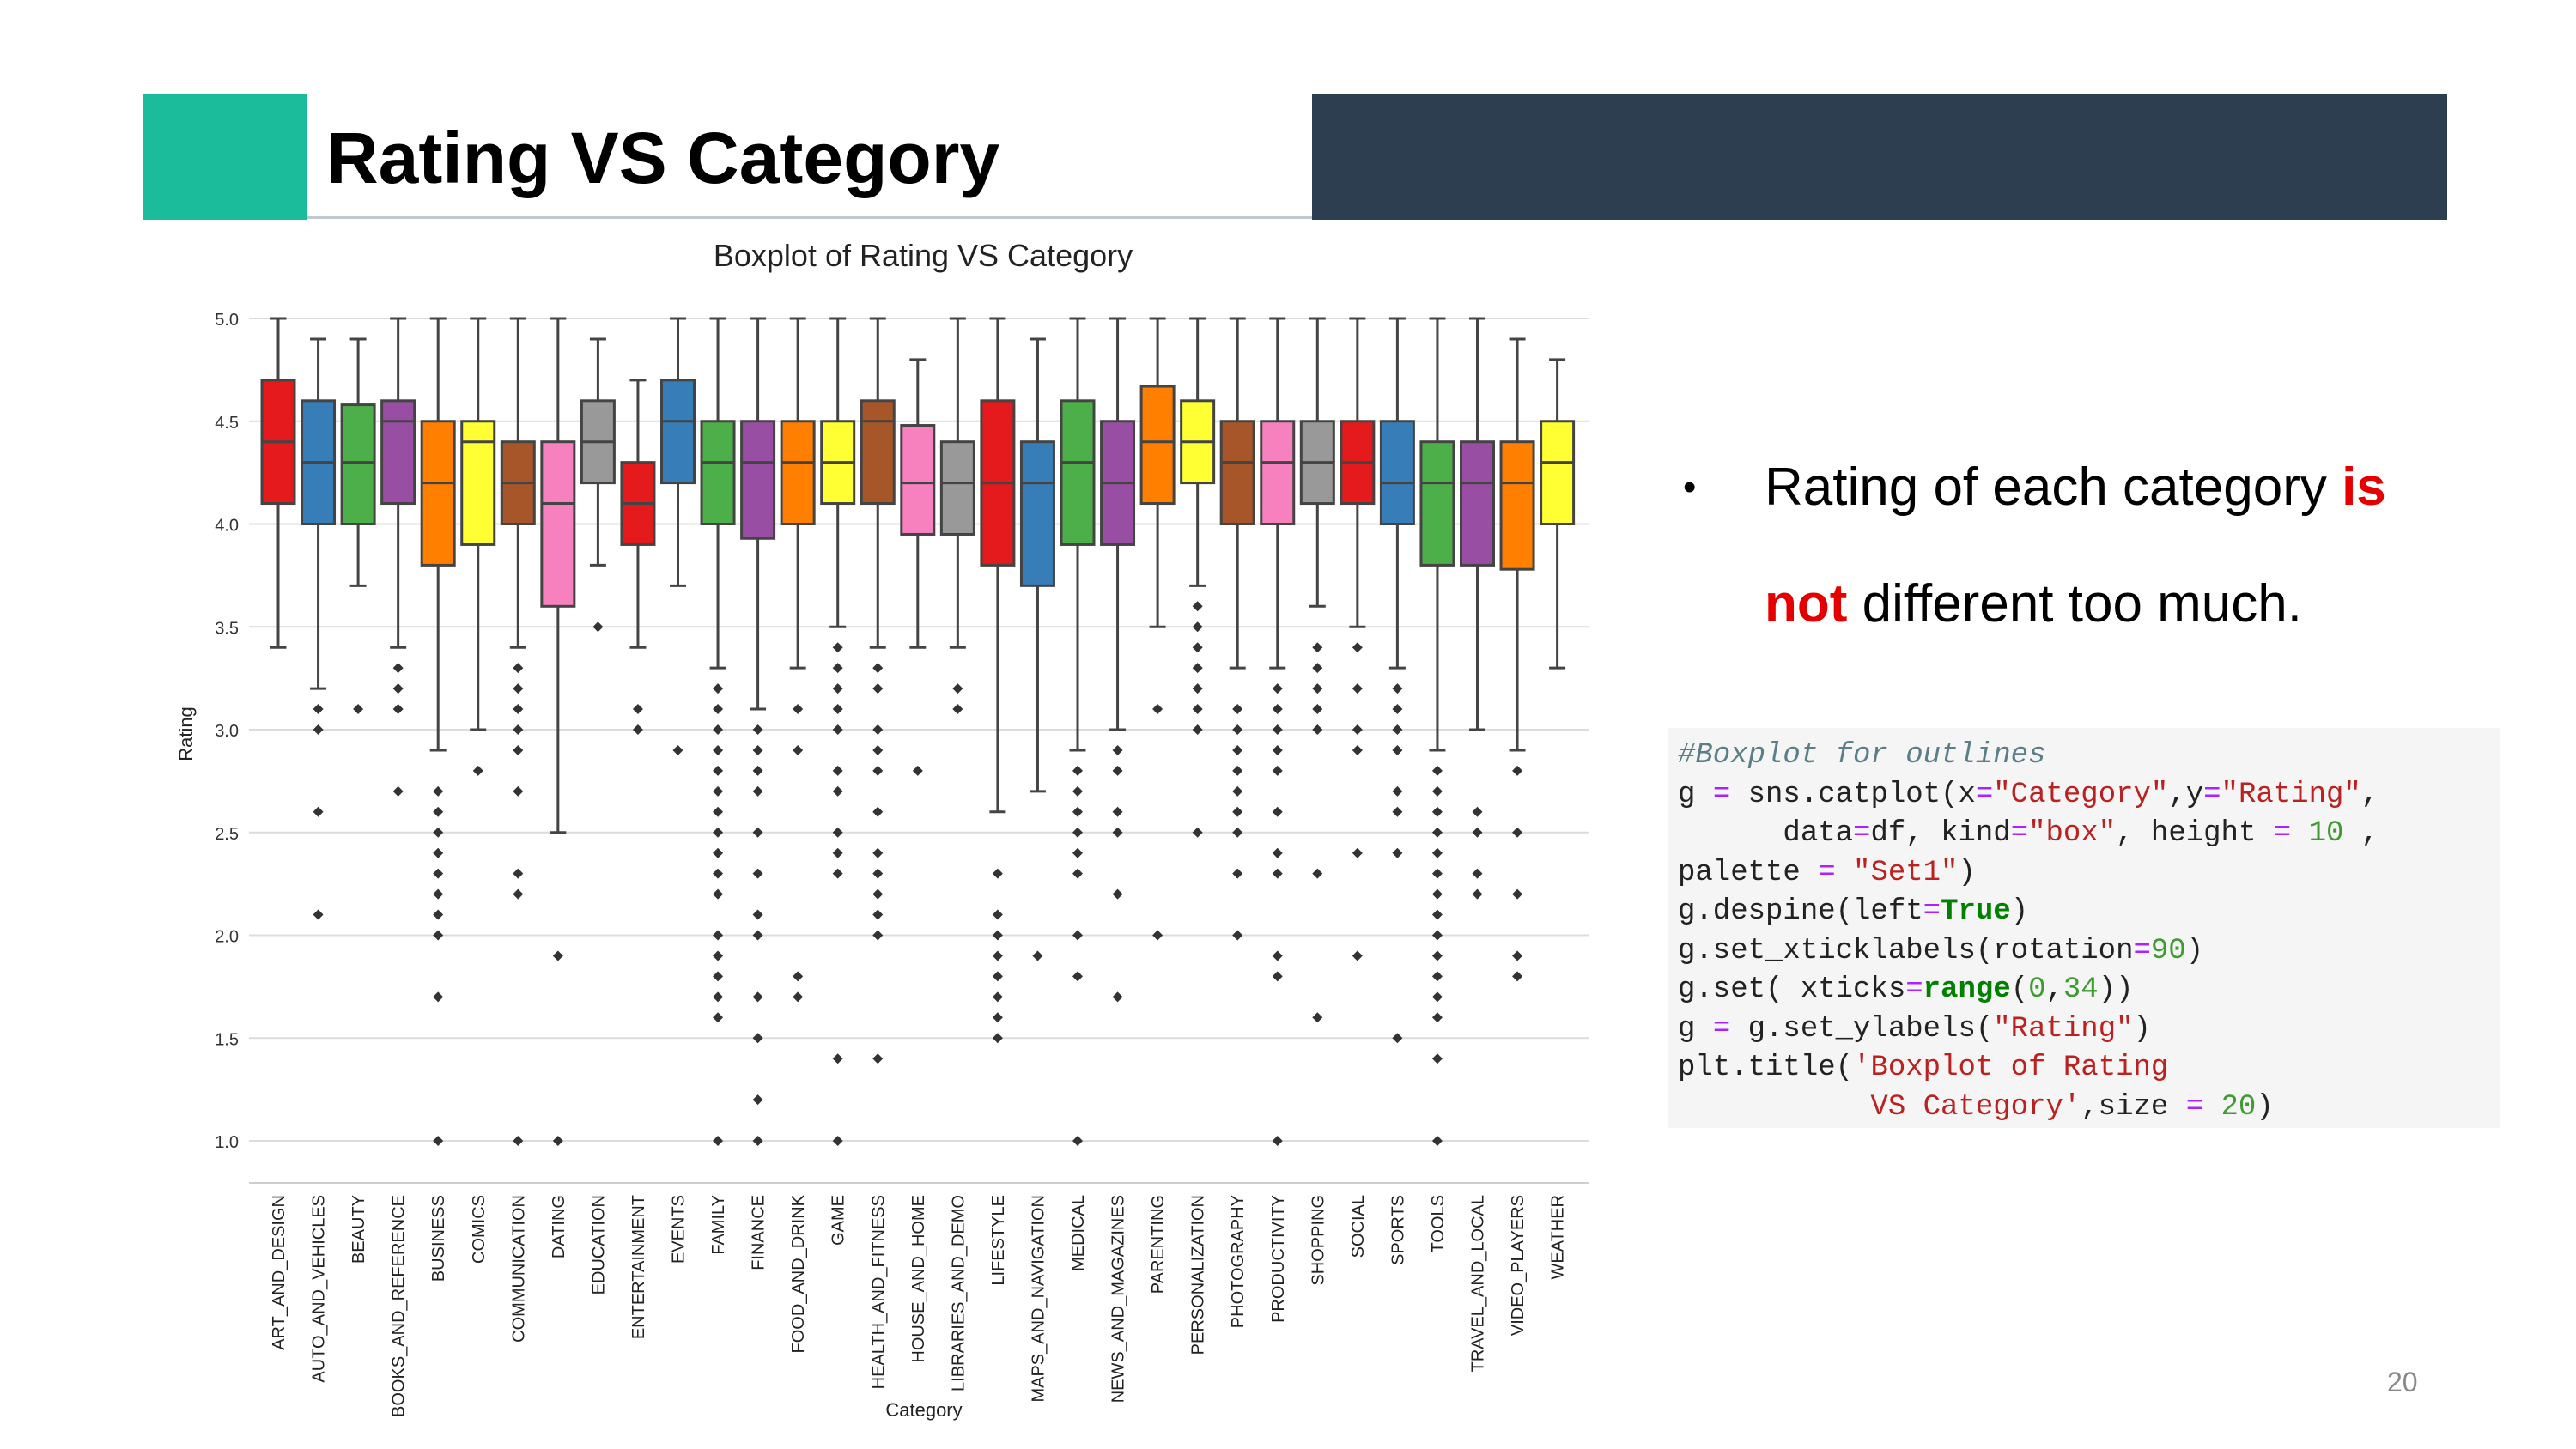 This screenshot has width=2576, height=1449. Describe the element at coordinates (1880, 157) in the screenshot. I see `header-dark-bar` at that location.